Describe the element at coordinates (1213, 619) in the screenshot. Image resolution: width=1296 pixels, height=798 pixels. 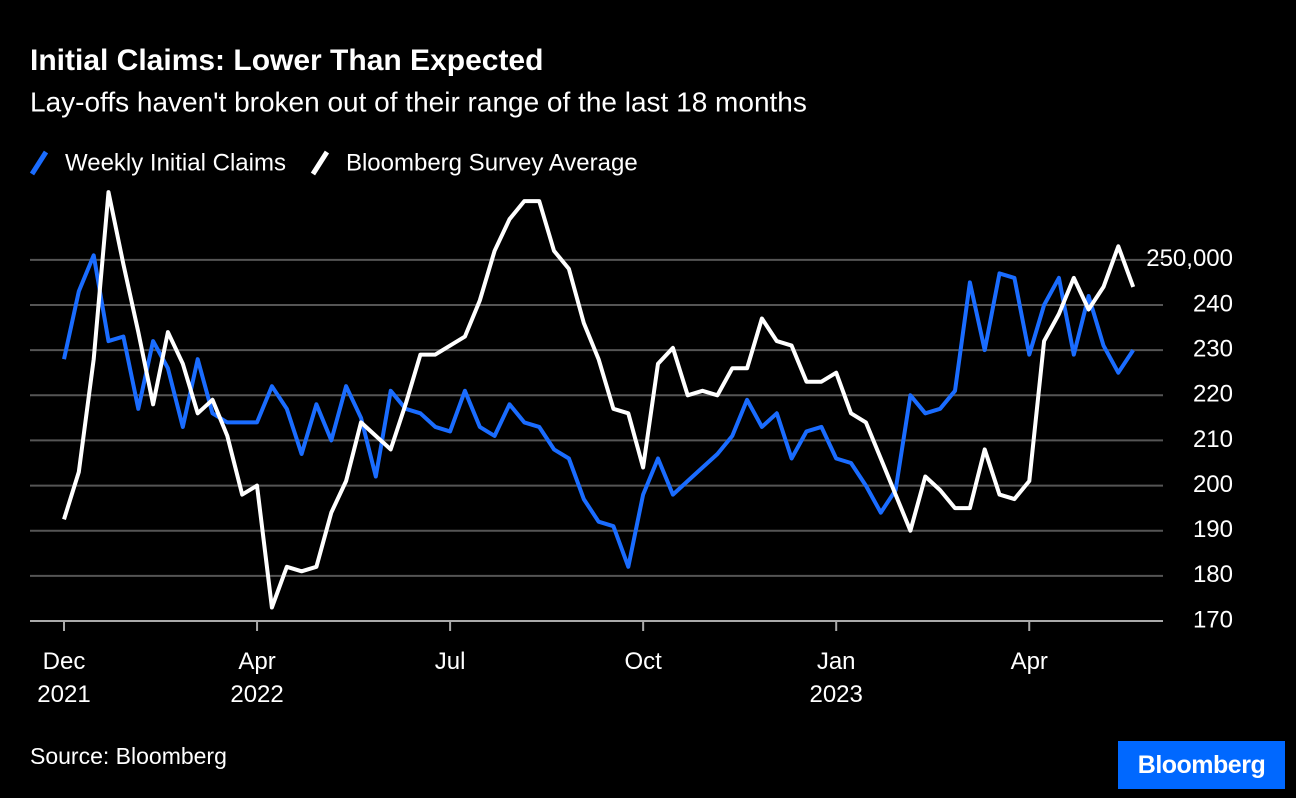
I see `y-tick-label: 170` at that location.